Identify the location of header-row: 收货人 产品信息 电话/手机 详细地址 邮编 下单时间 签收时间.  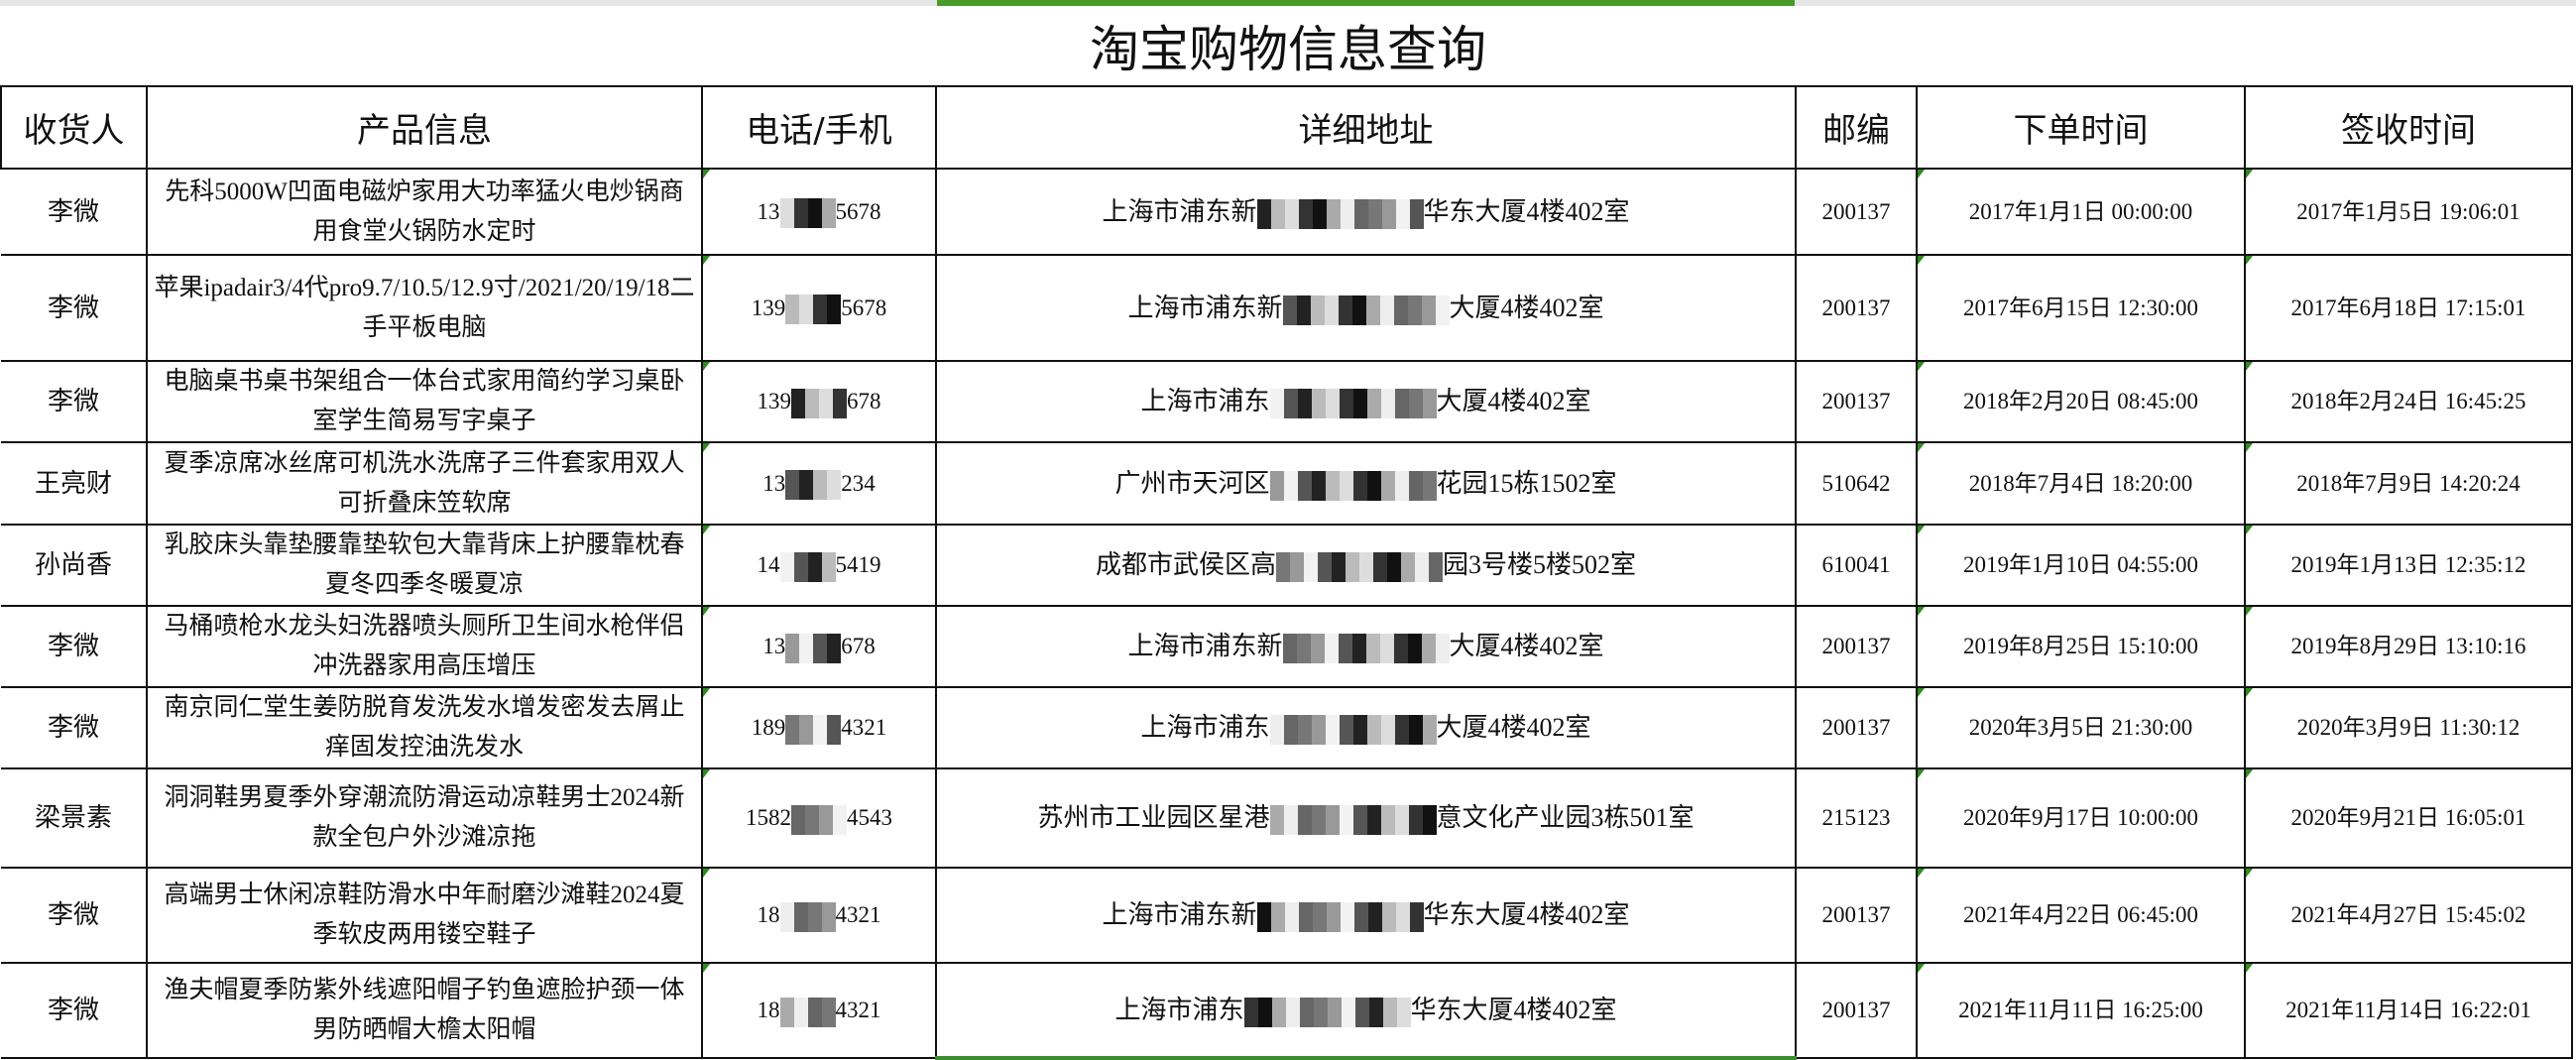
(1286, 128).